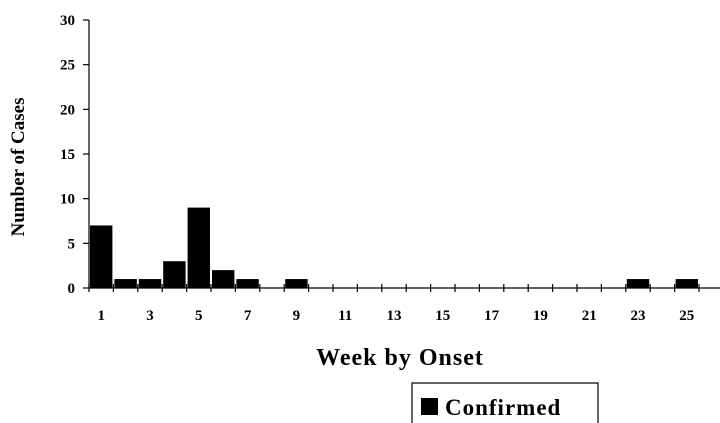  I want to click on y-tick-label-30: 30, so click(67, 21).